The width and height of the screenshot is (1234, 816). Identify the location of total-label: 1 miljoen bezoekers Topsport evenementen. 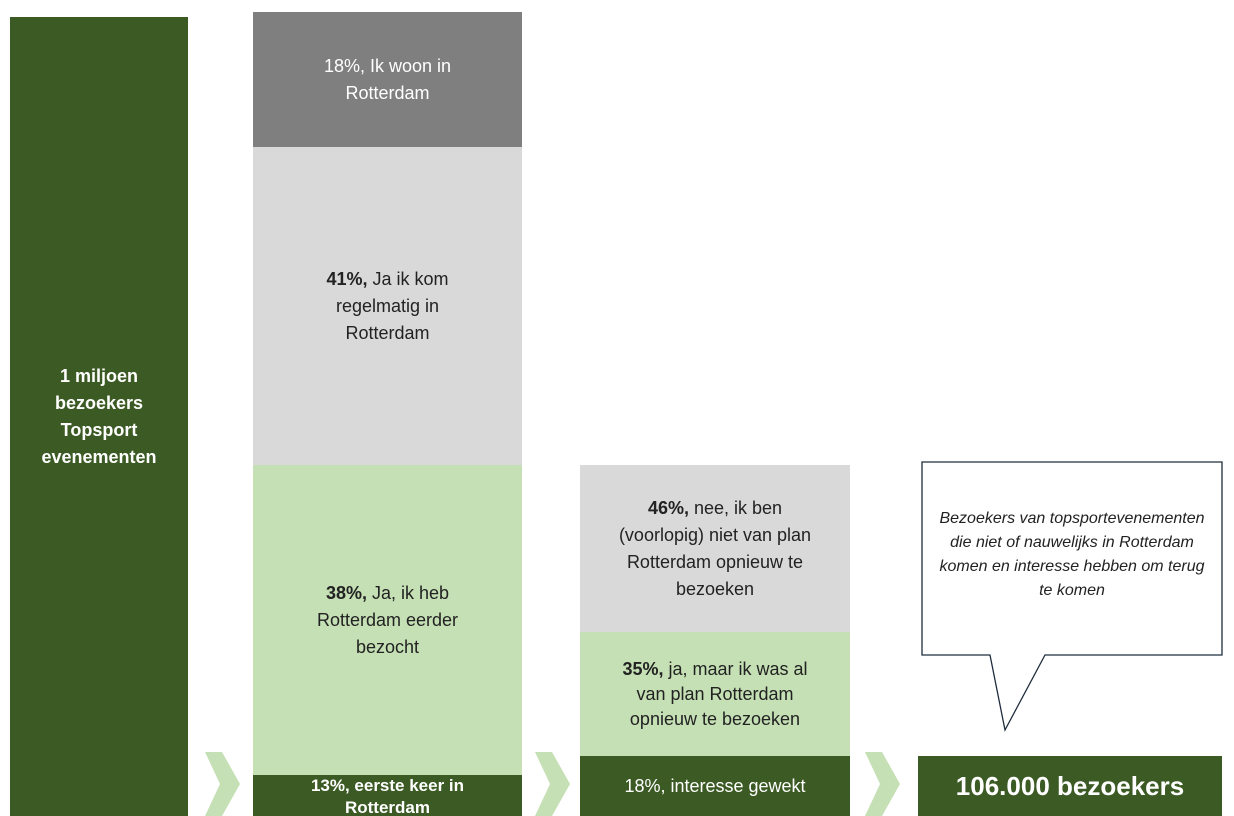
(99, 416).